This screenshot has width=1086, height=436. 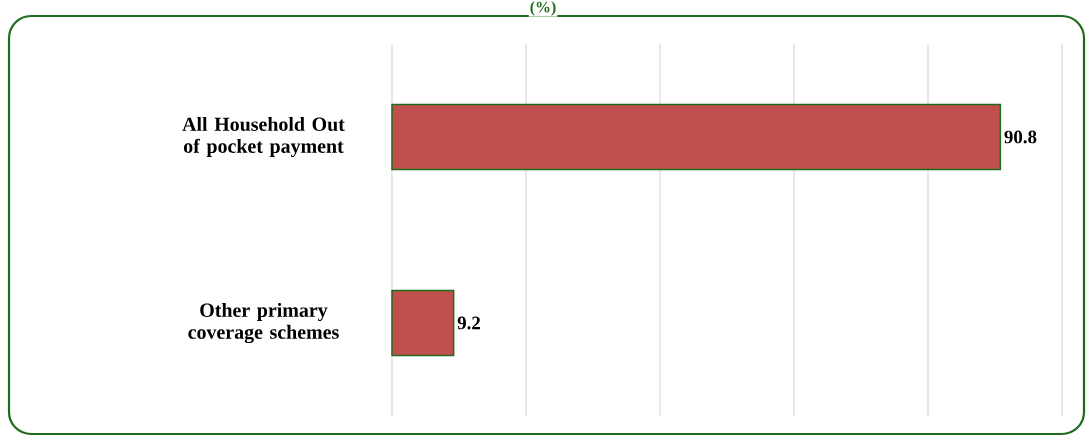 I want to click on chart-title: (%), so click(x=543, y=8).